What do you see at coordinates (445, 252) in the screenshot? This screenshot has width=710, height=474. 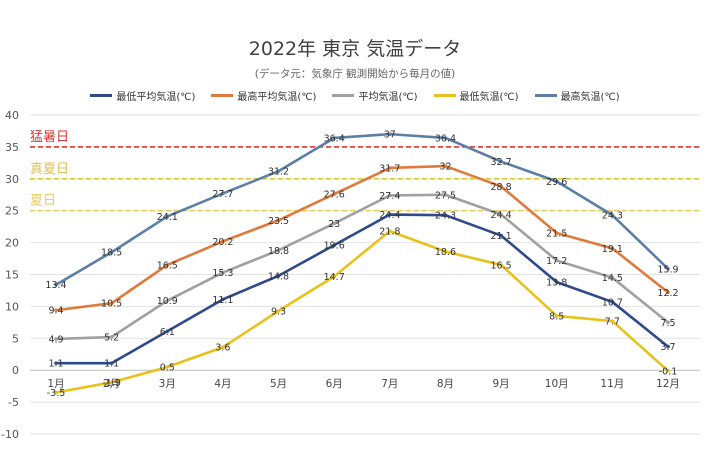 I see `data-label: 18.6` at bounding box center [445, 252].